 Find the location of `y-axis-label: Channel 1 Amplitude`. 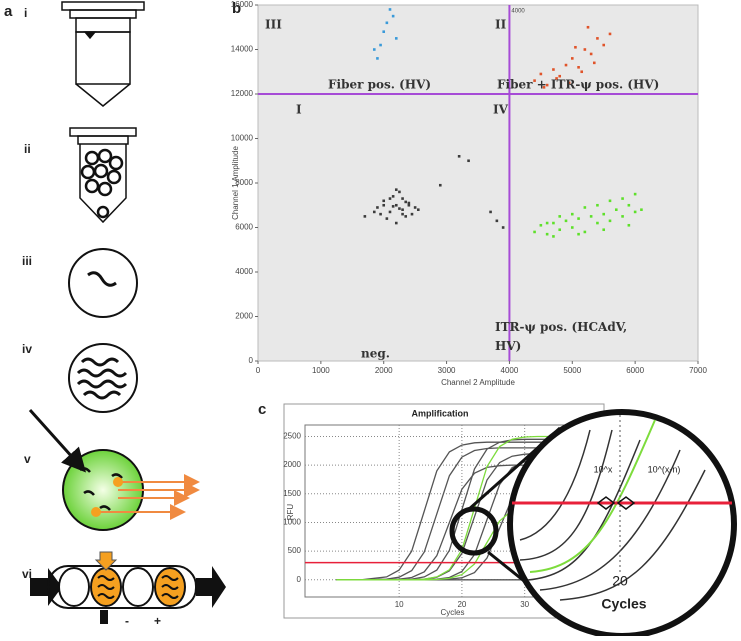

y-axis-label: Channel 1 Amplitude is located at coordinates (235, 183).